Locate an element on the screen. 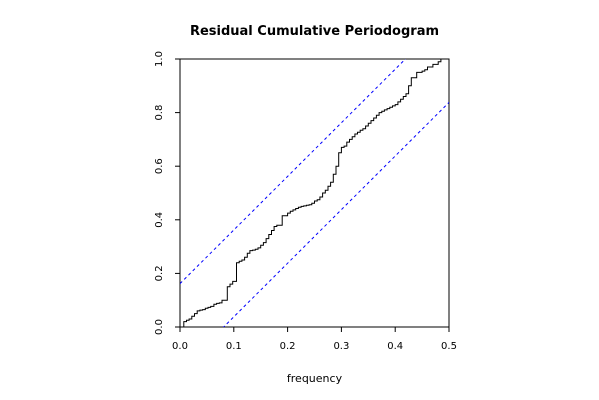 This screenshot has width=599, height=400. y-tick-label: 0.6 is located at coordinates (159, 166).